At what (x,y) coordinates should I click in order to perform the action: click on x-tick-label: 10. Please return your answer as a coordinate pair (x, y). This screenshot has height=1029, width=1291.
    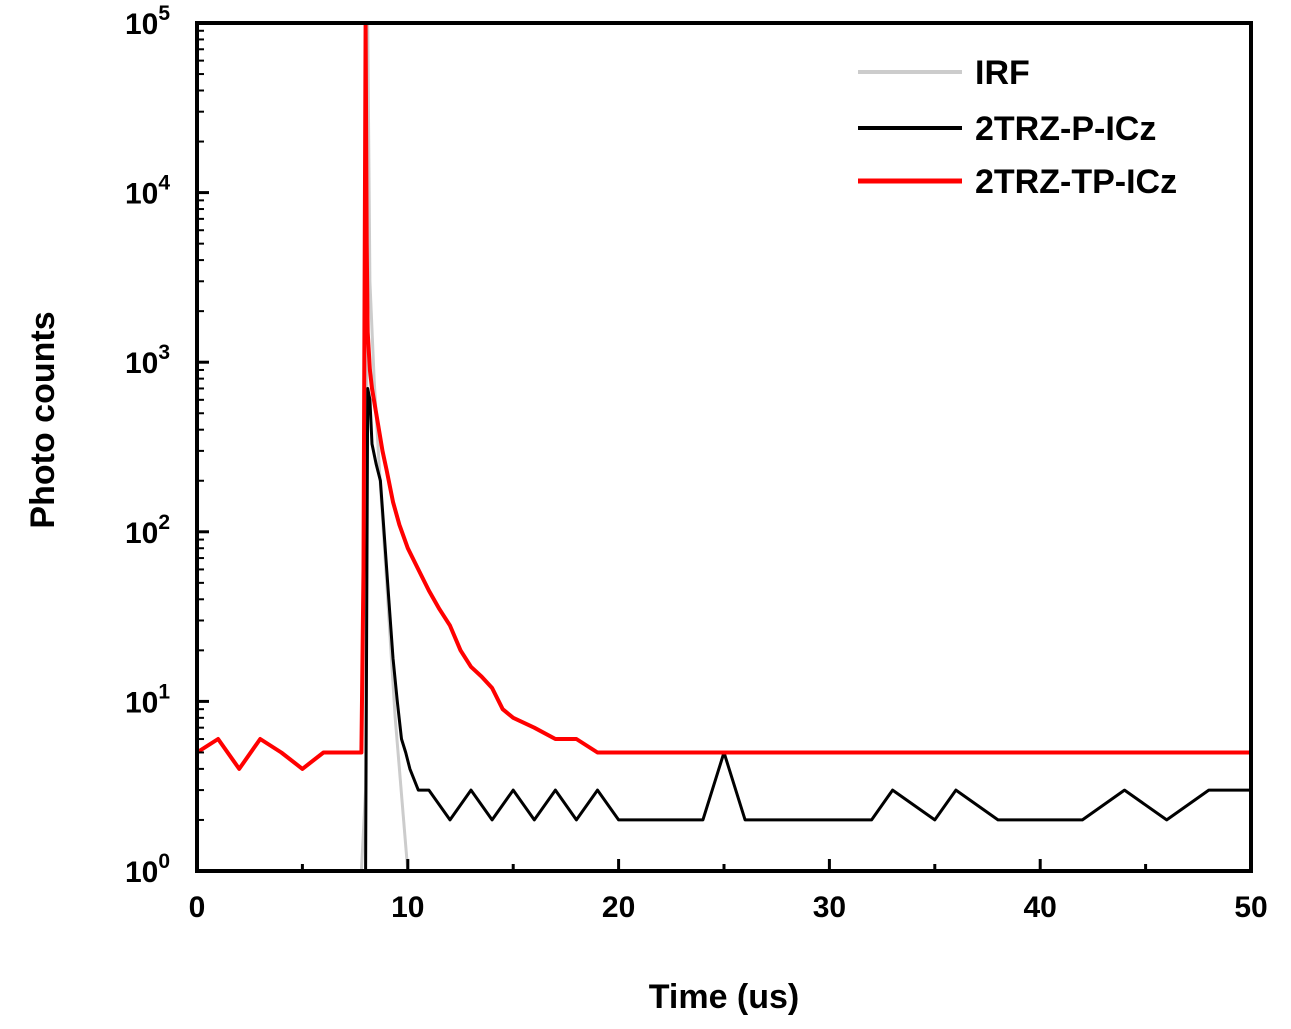
    Looking at the image, I should click on (407, 907).